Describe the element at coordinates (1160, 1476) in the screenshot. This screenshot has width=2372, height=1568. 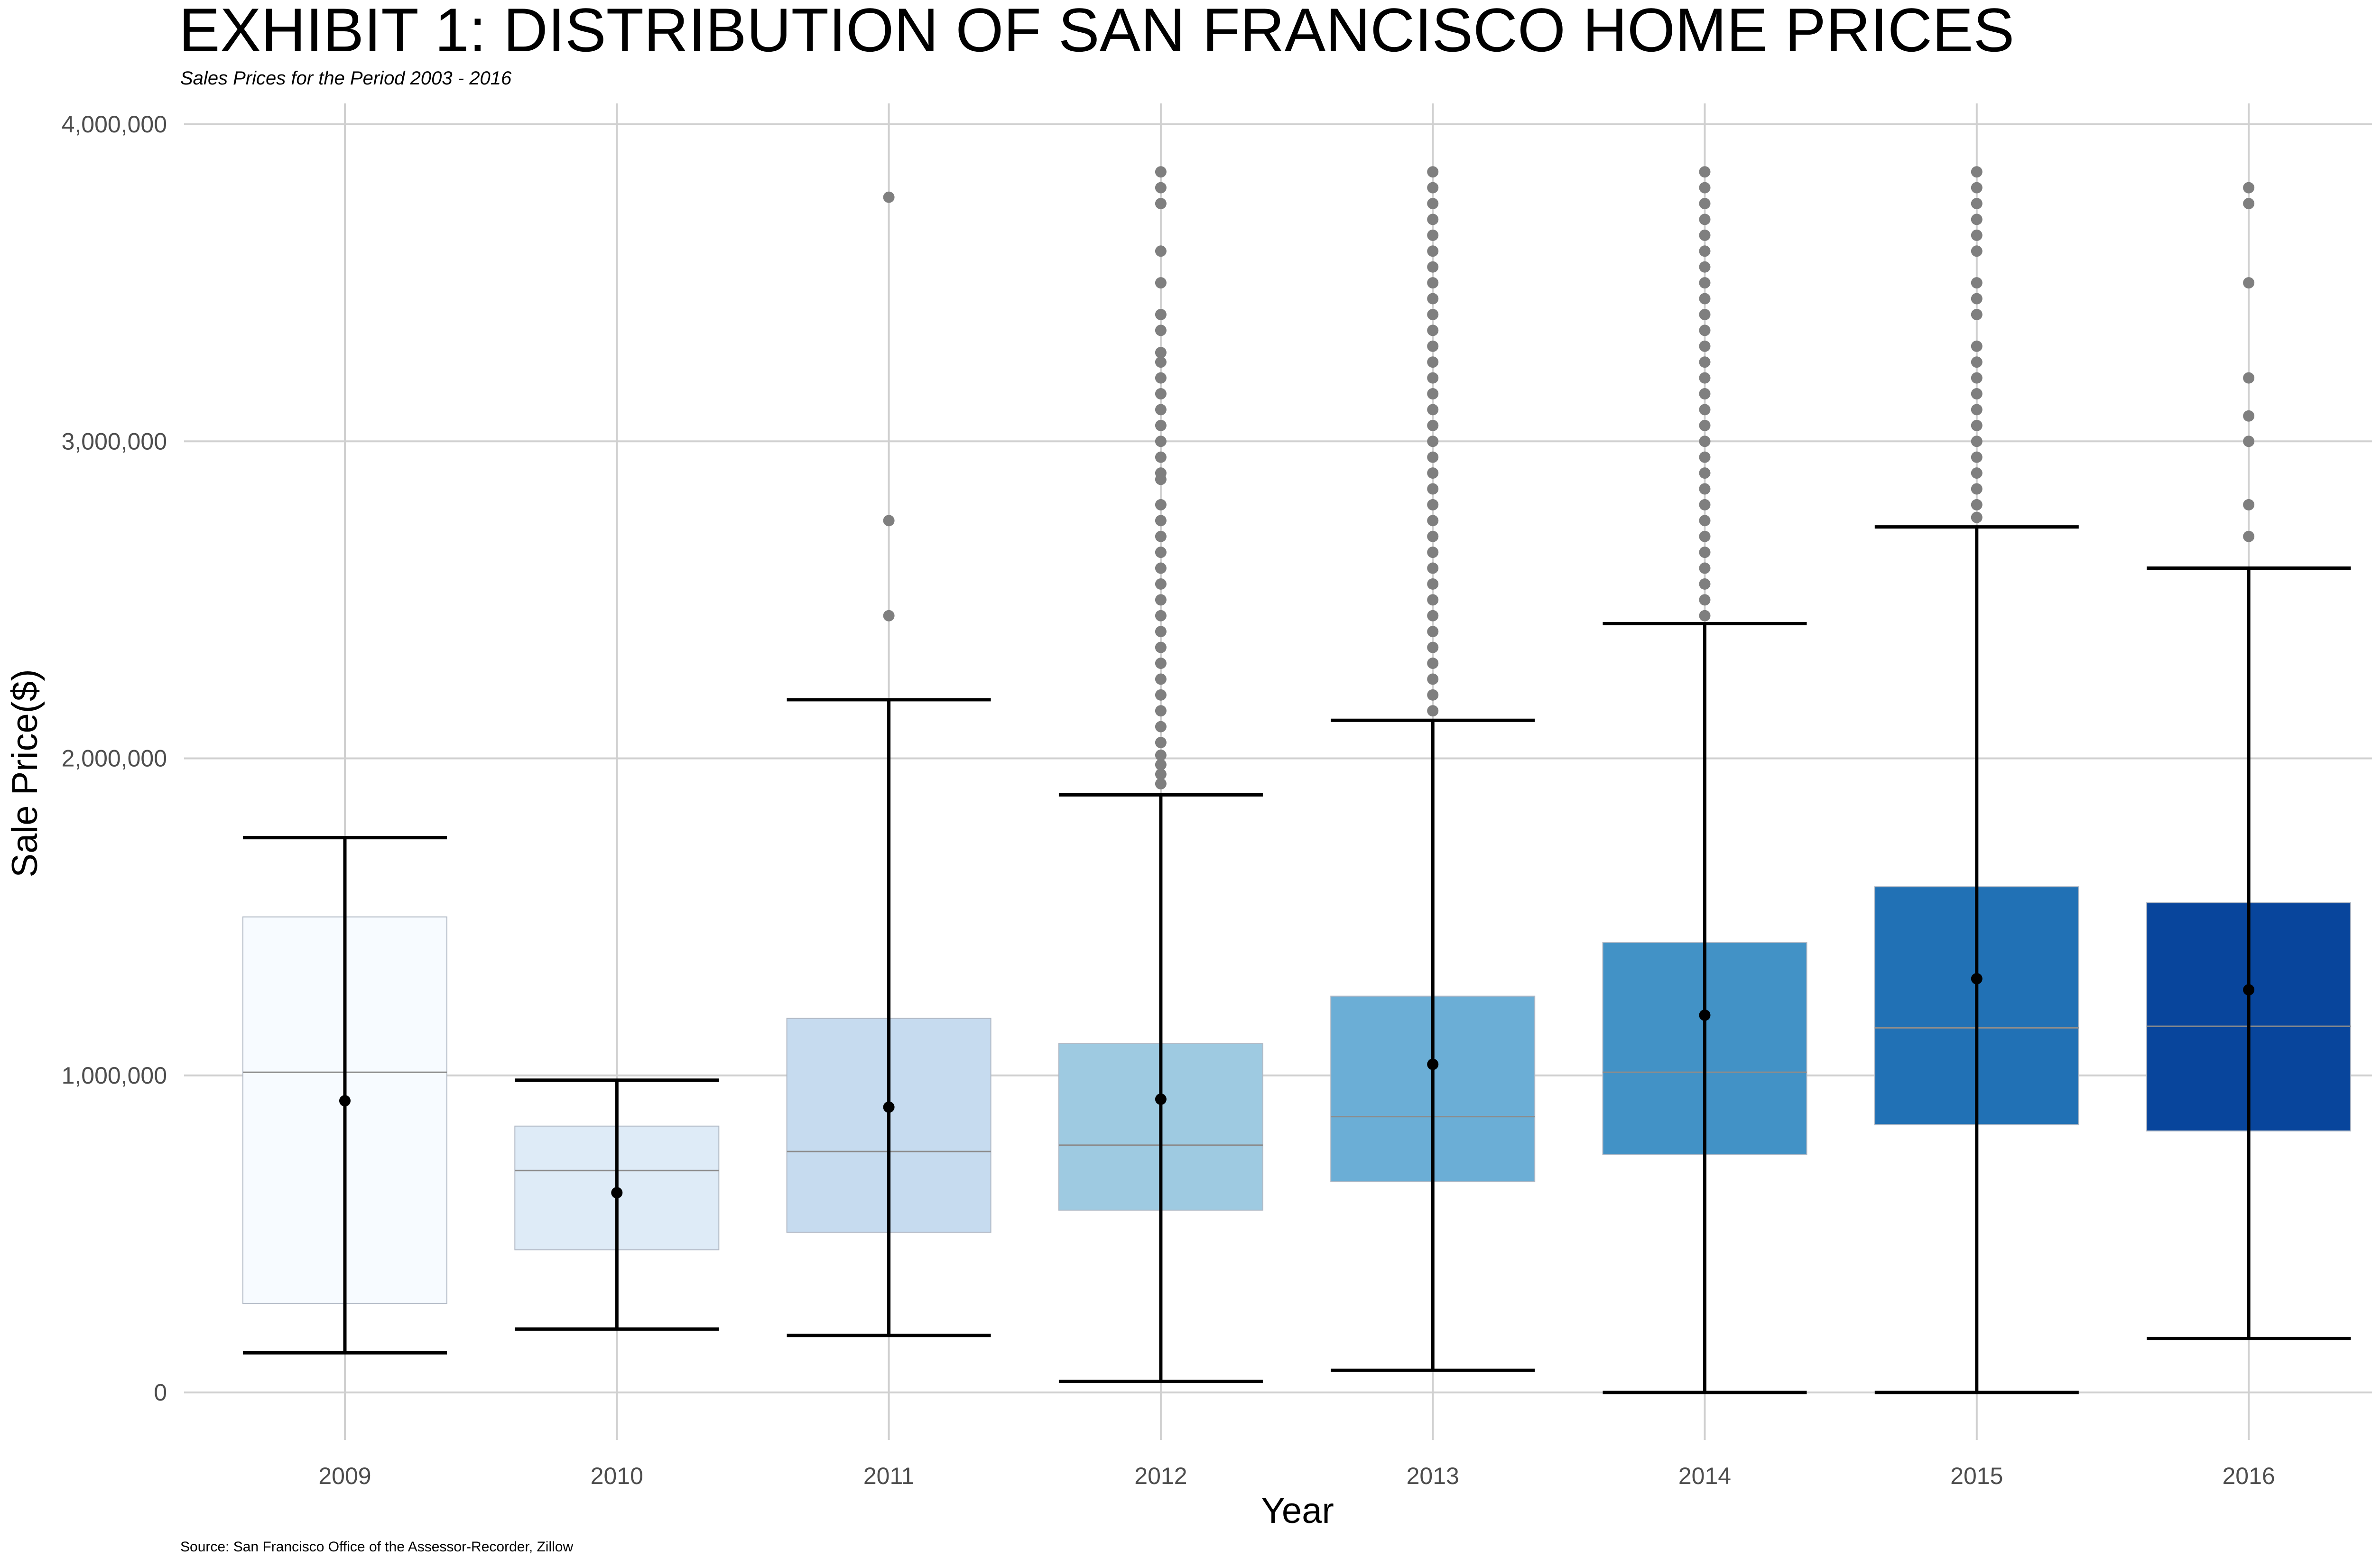
I see `x-tick-label: 2012` at that location.